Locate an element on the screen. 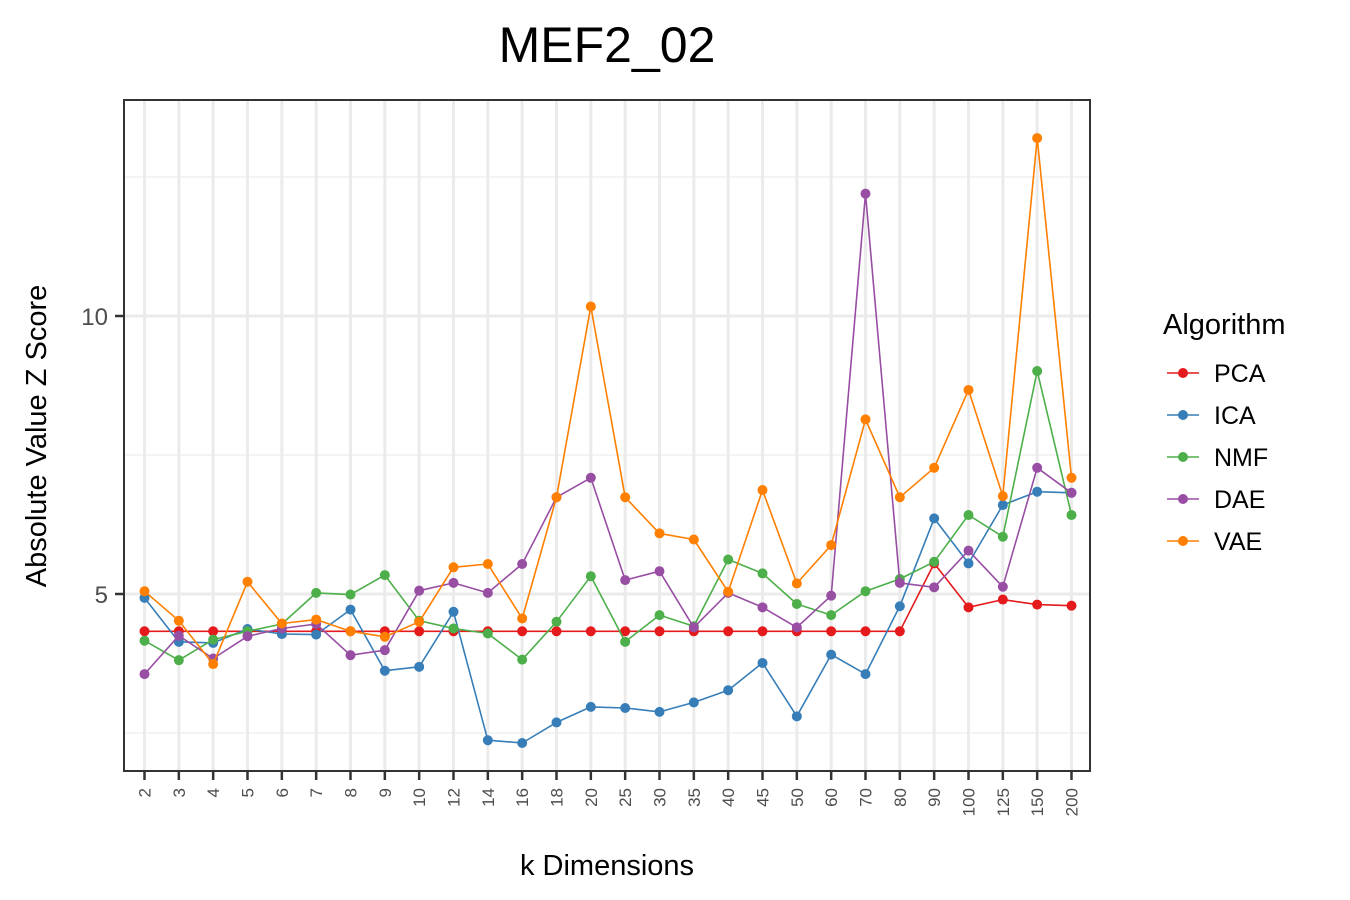 Image resolution: width=1350 pixels, height=900 pixels. legend-item-vae: VAE is located at coordinates (1214, 542).